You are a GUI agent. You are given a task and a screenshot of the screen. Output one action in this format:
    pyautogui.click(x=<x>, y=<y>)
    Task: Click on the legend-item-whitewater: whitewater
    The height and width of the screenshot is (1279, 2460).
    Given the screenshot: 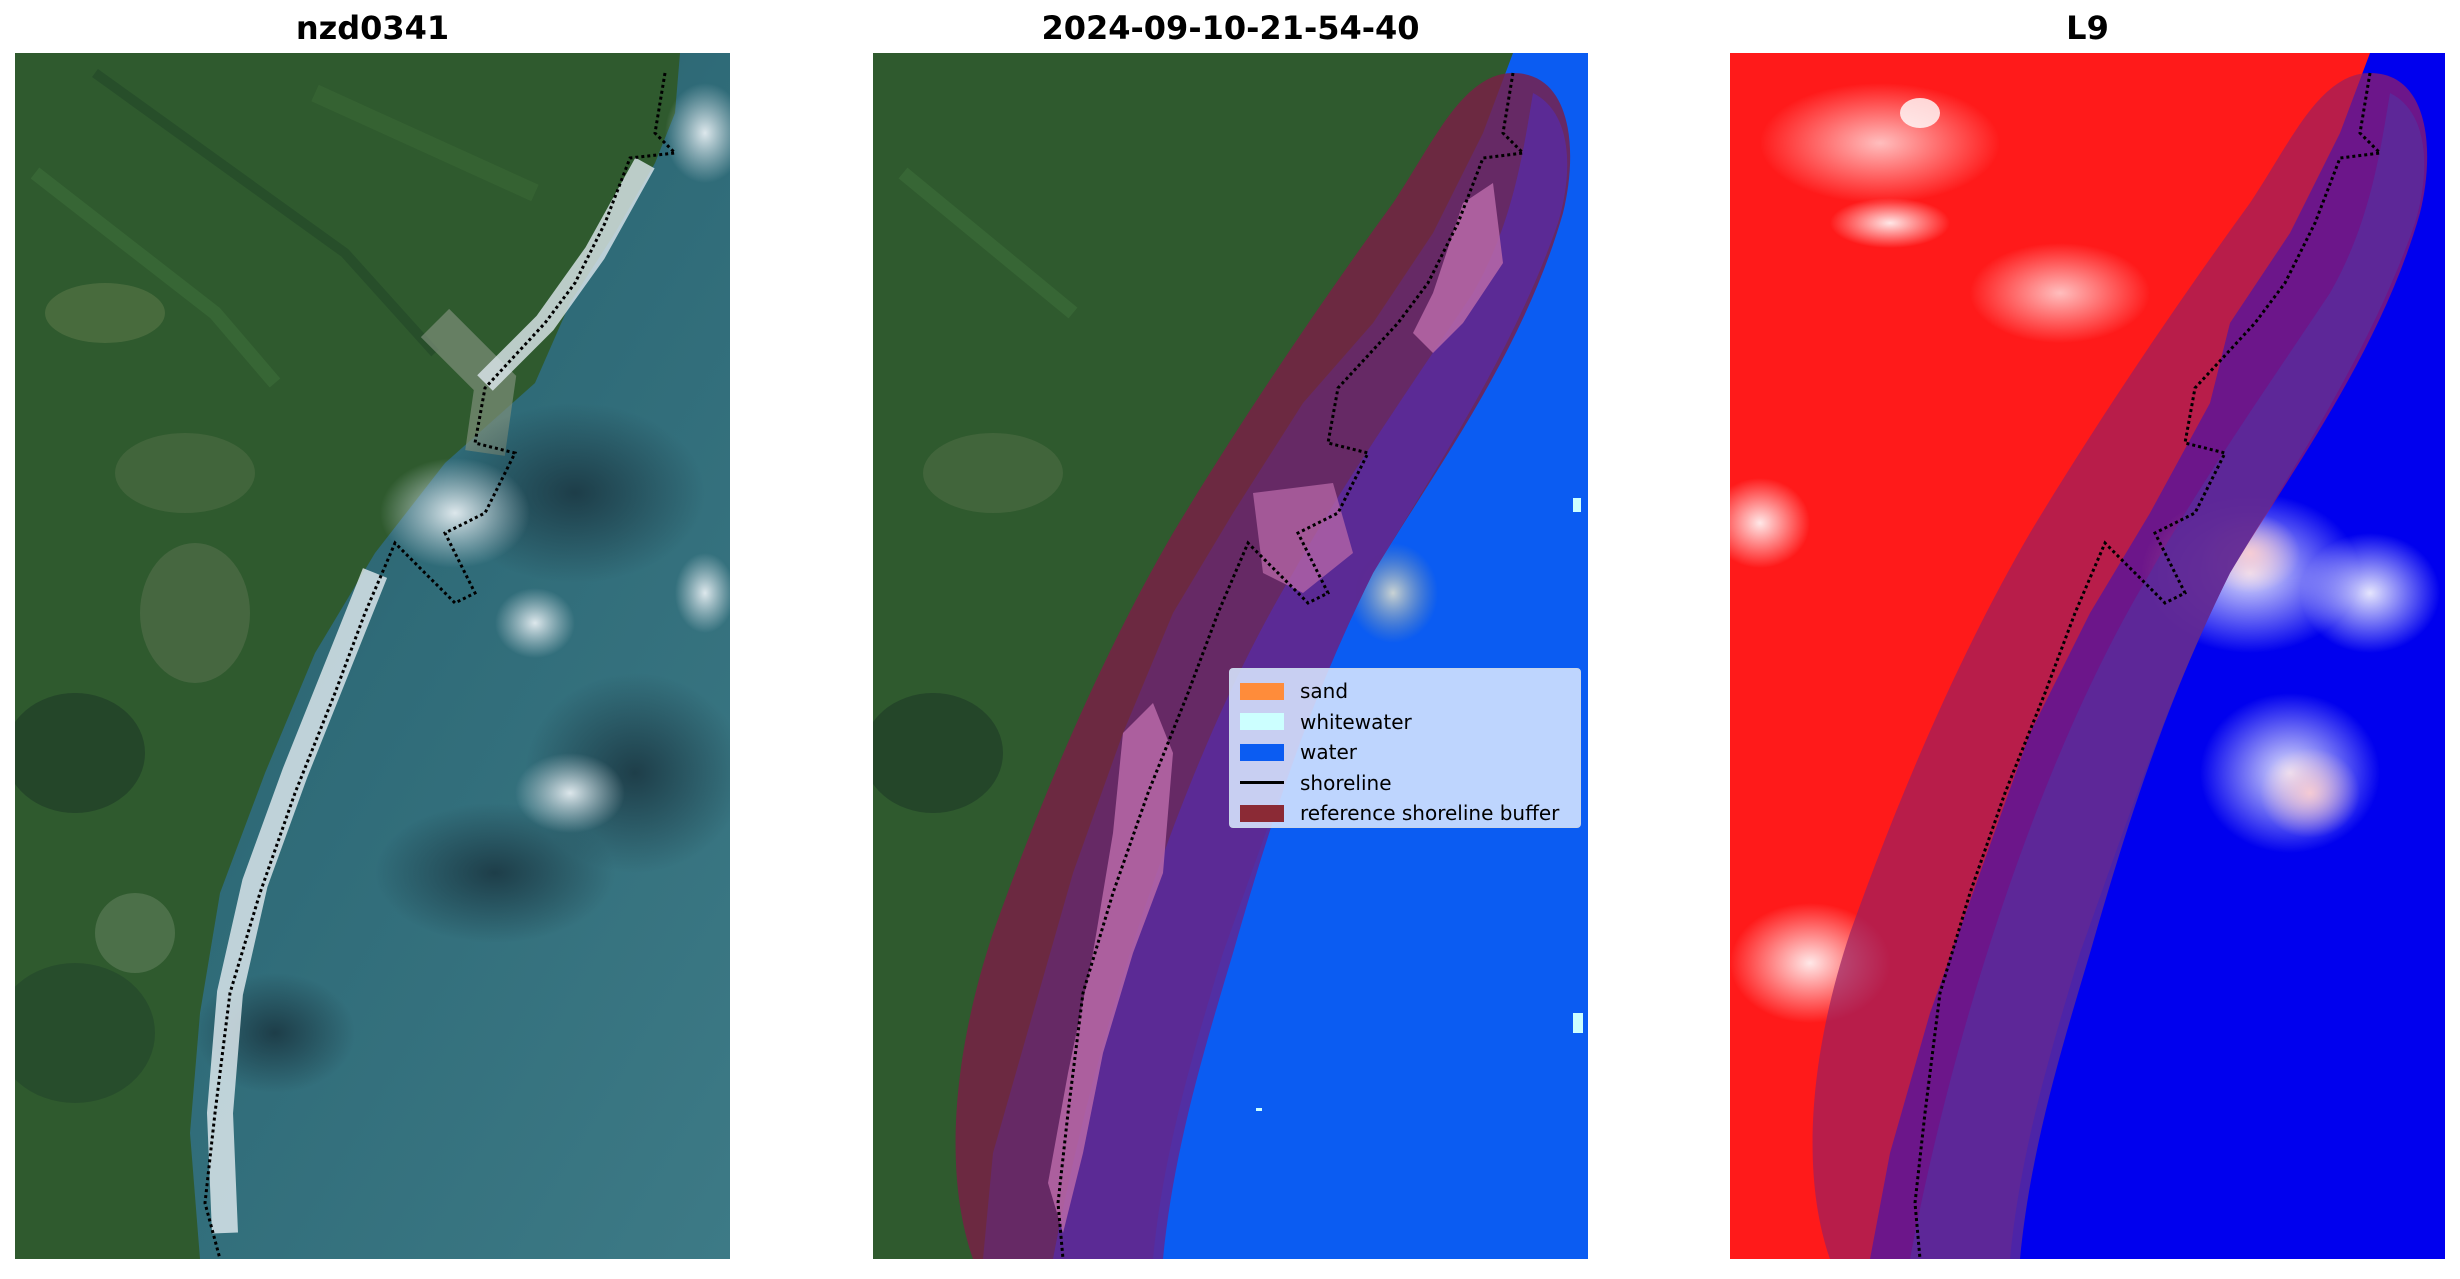 What is the action you would take?
    pyautogui.click(x=1405, y=722)
    